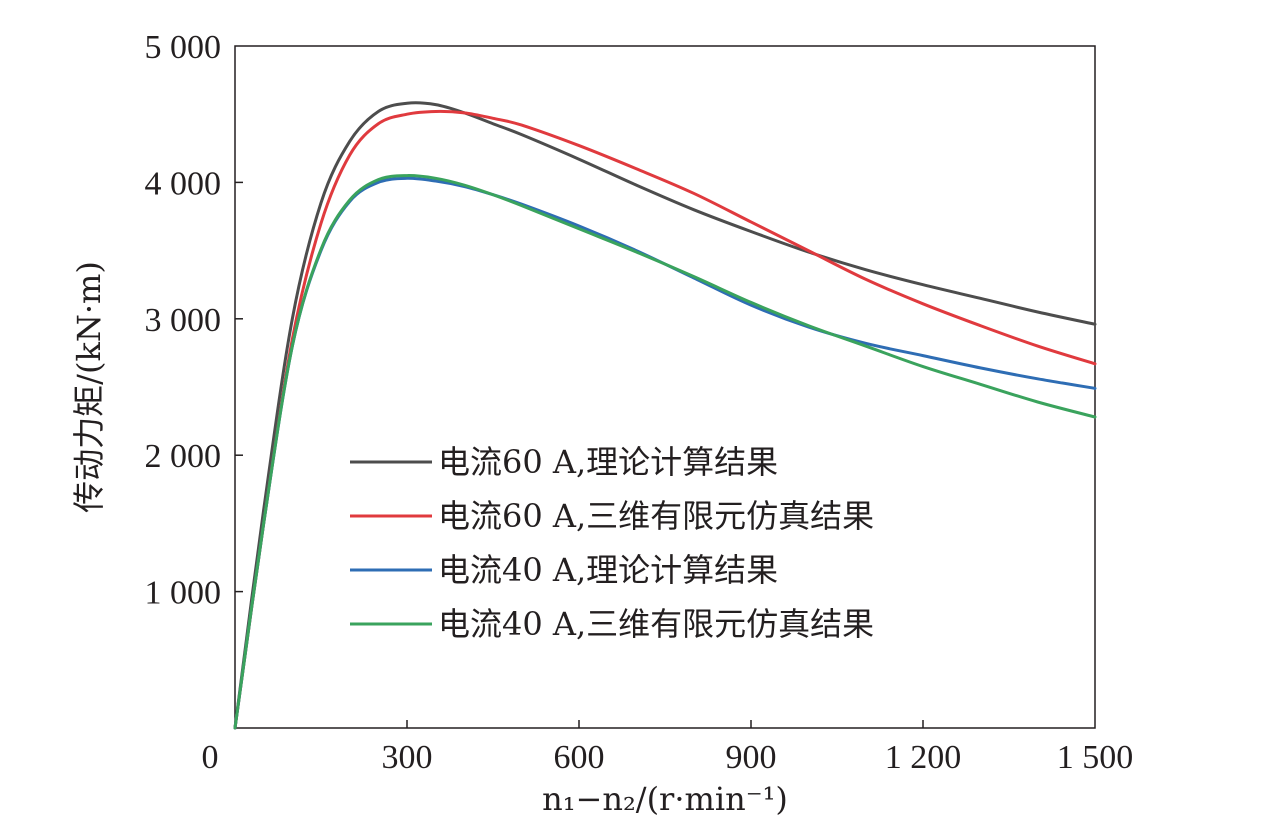 Image resolution: width=1276 pixels, height=833 pixels. What do you see at coordinates (183, 456) in the screenshot?
I see `y-tick-label: 2 000` at bounding box center [183, 456].